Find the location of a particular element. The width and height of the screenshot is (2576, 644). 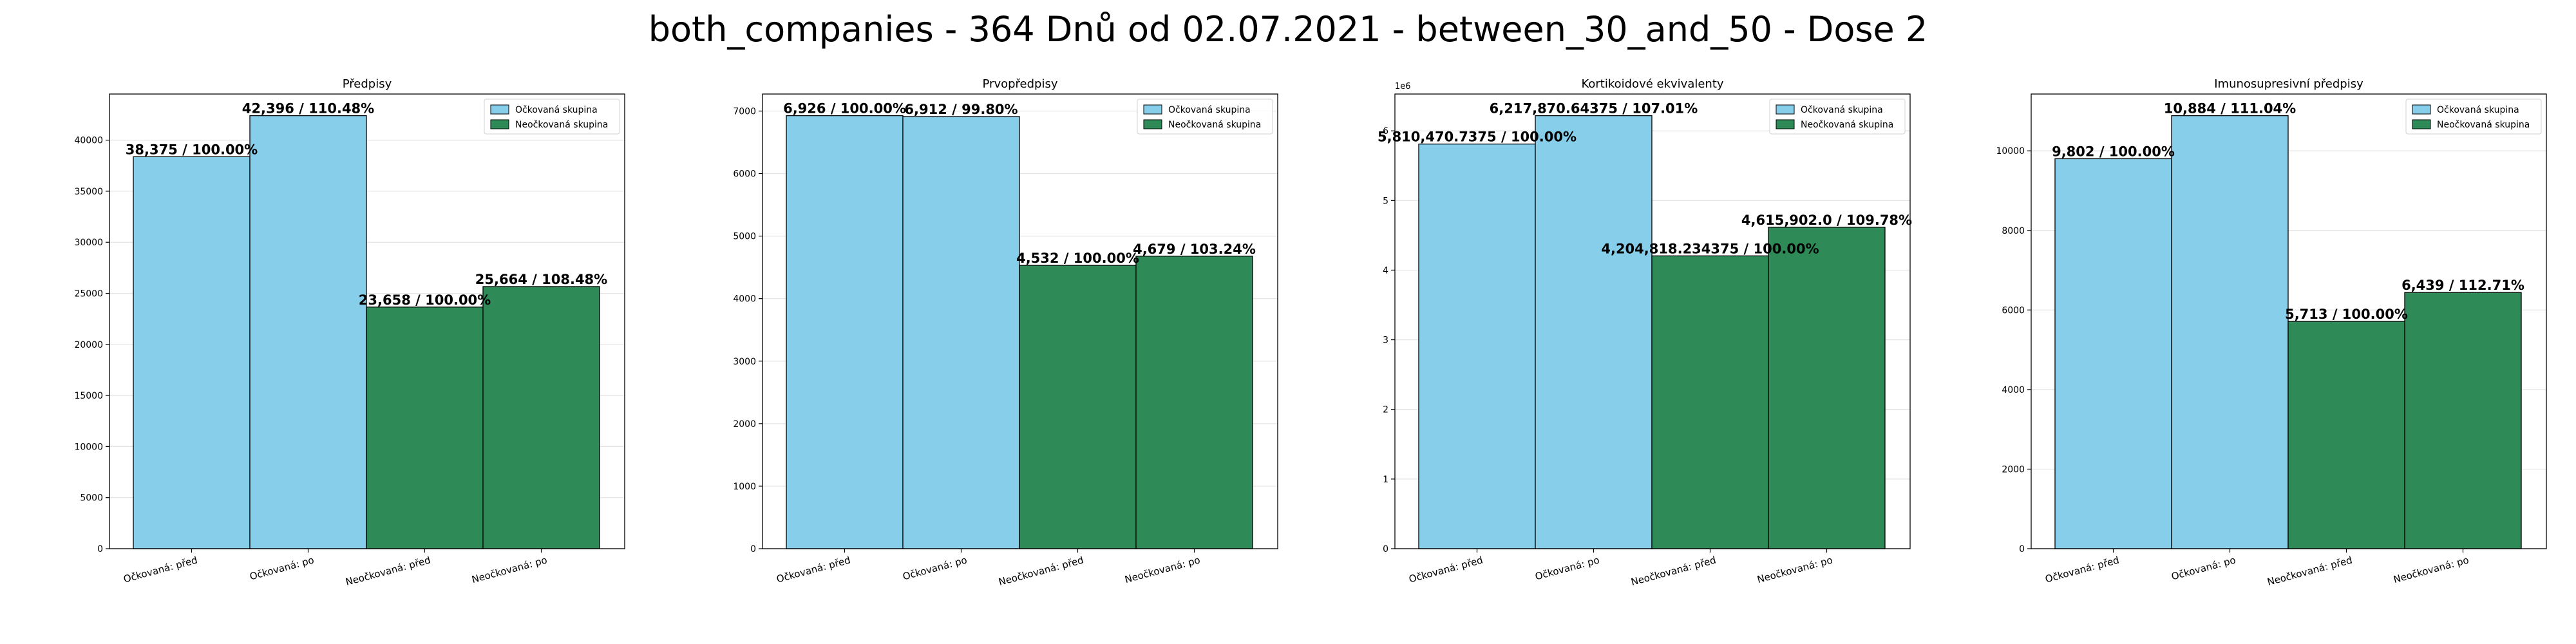

data-label: 4,204,818.234375 / 100.00% is located at coordinates (1710, 248).